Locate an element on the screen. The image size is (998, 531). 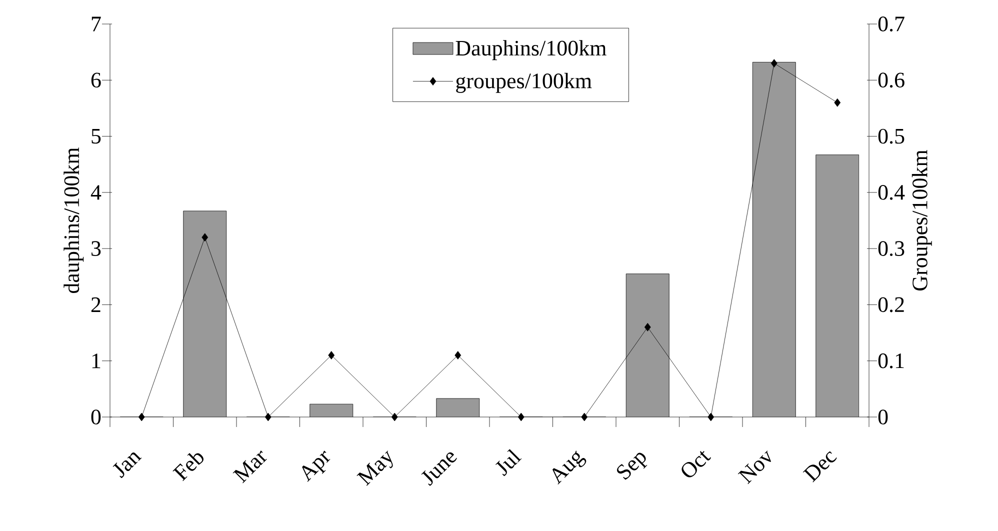
y-tick-label: 7 is located at coordinates (96, 24).